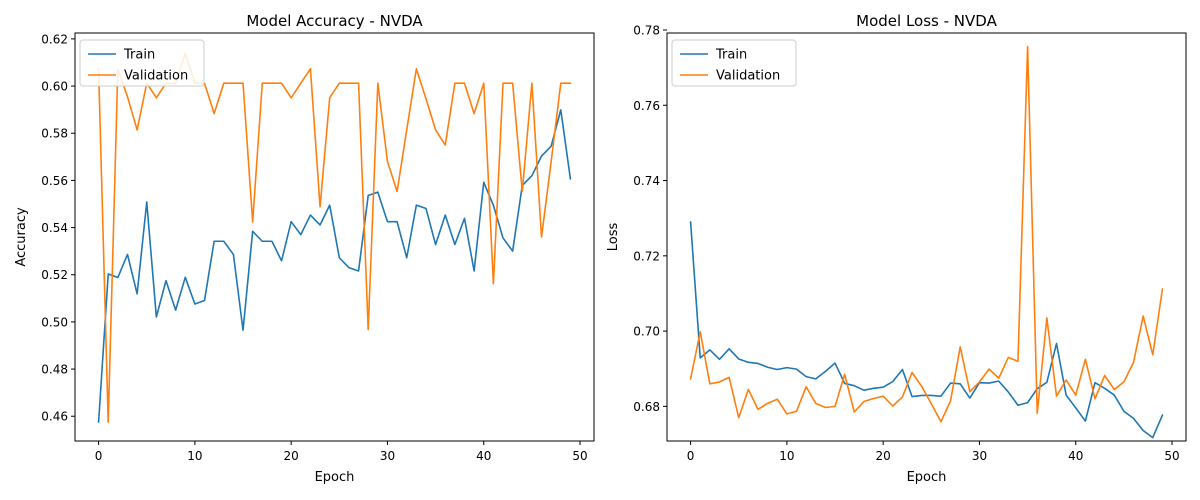 The image size is (1200, 500). I want to click on y-tick-label: 0.46, so click(54, 417).